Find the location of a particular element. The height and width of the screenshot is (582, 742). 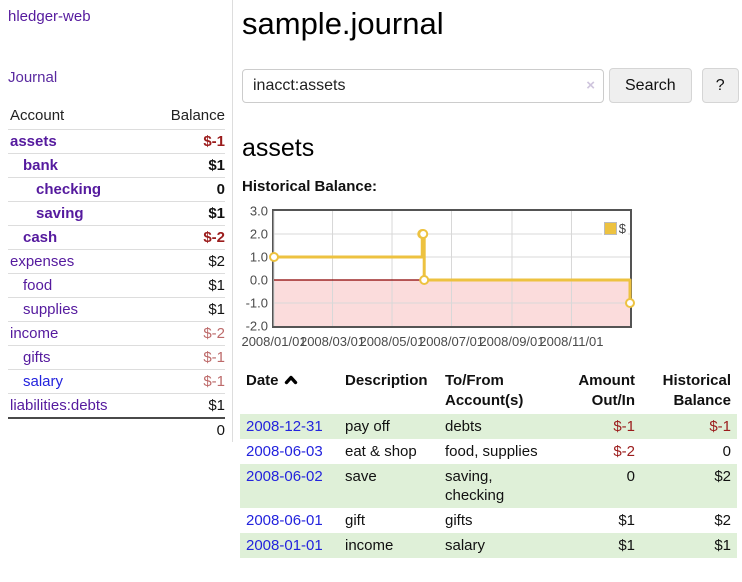

chart-canvas is located at coordinates (452, 268).